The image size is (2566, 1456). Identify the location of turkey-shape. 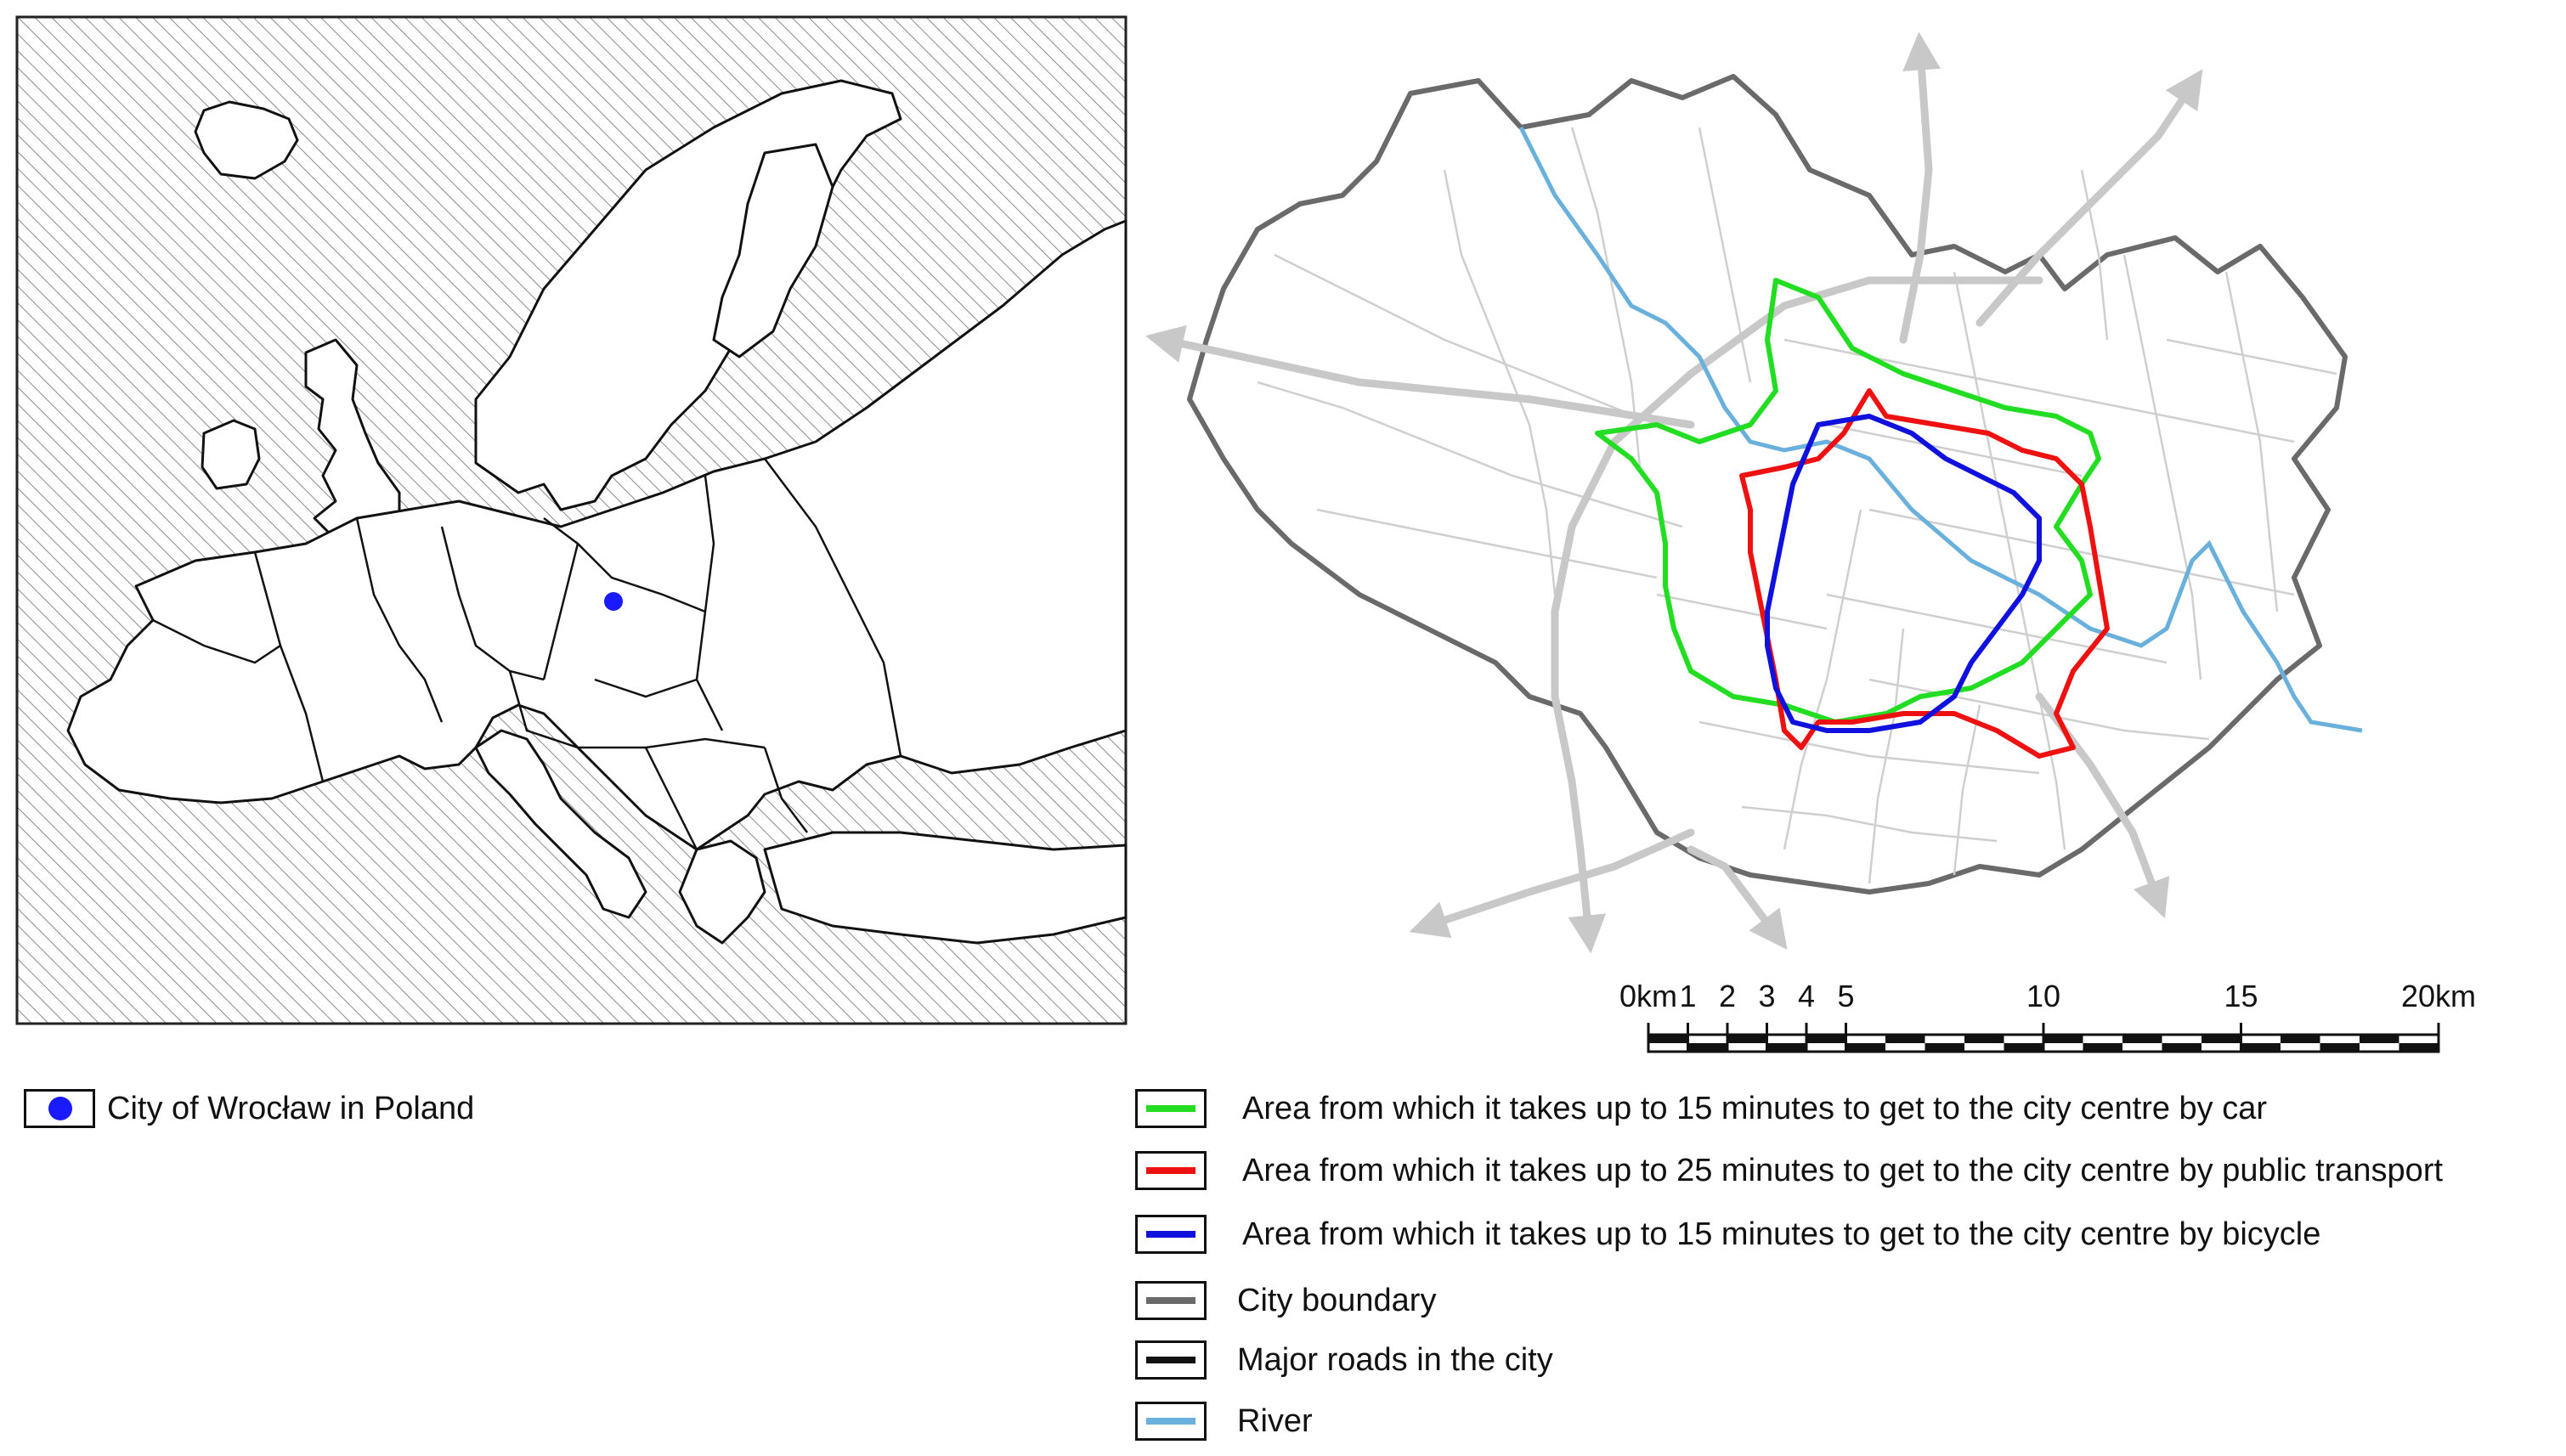
(945, 888).